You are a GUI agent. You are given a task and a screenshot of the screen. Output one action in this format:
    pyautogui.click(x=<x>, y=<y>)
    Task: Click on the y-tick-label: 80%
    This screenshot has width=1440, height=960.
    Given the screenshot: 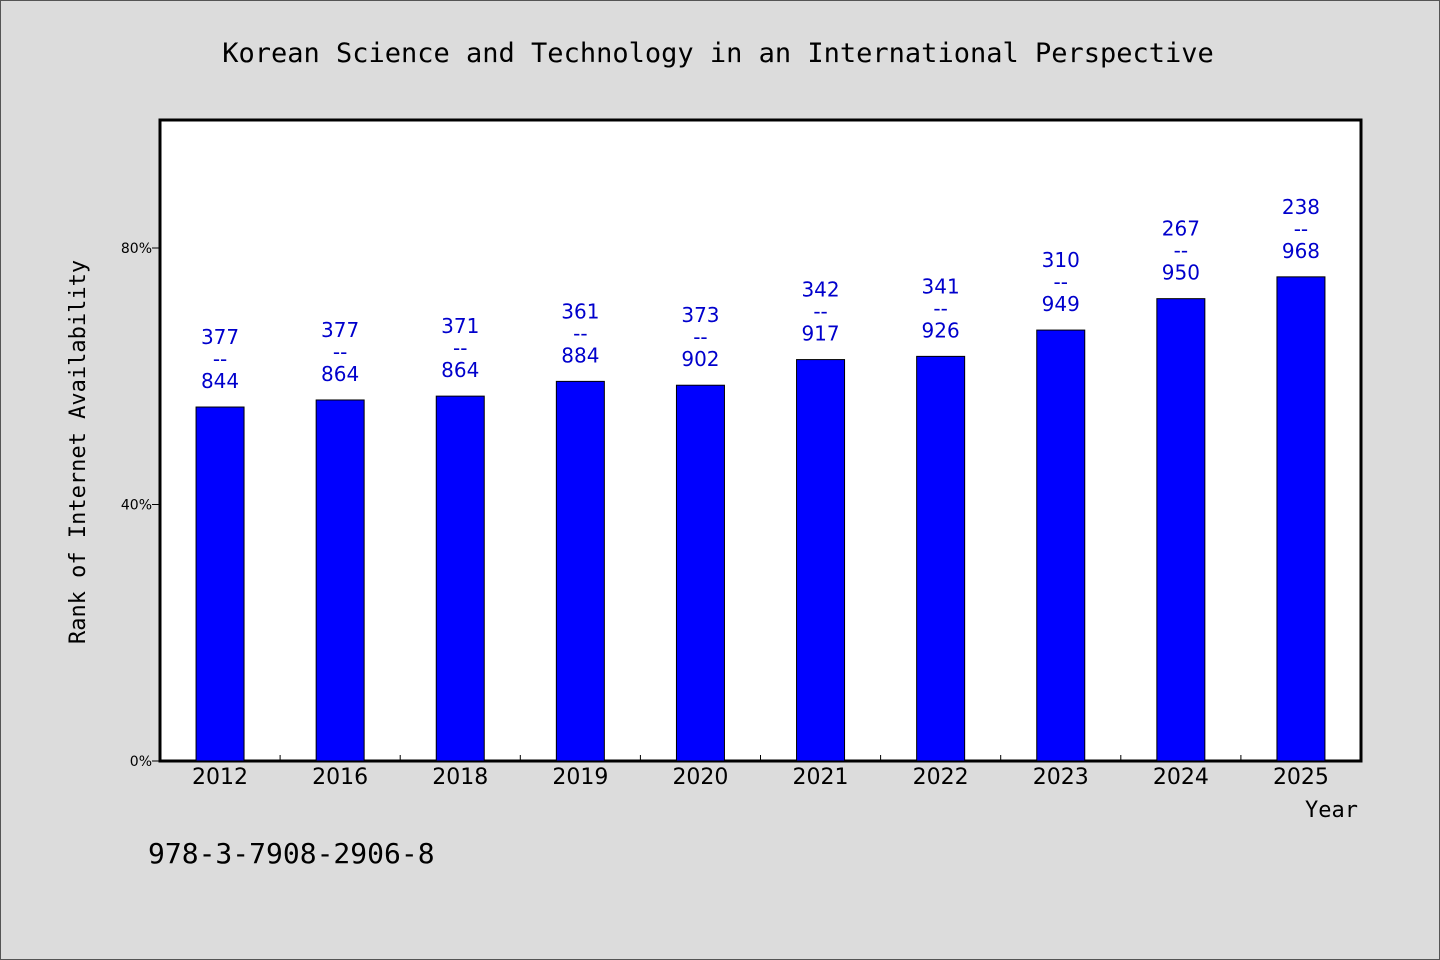 What is the action you would take?
    pyautogui.click(x=136, y=249)
    